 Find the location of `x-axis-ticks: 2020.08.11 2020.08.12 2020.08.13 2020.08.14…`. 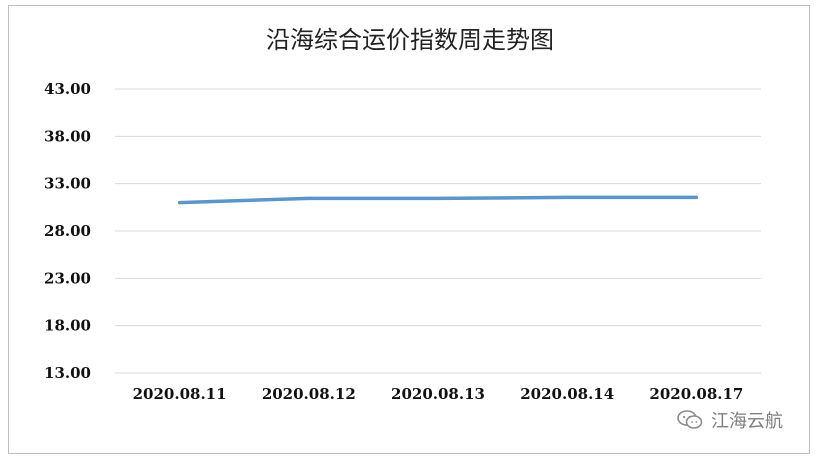

x-axis-ticks: 2020.08.11 2020.08.12 2020.08.13 2020.08.14… is located at coordinates (438, 394).